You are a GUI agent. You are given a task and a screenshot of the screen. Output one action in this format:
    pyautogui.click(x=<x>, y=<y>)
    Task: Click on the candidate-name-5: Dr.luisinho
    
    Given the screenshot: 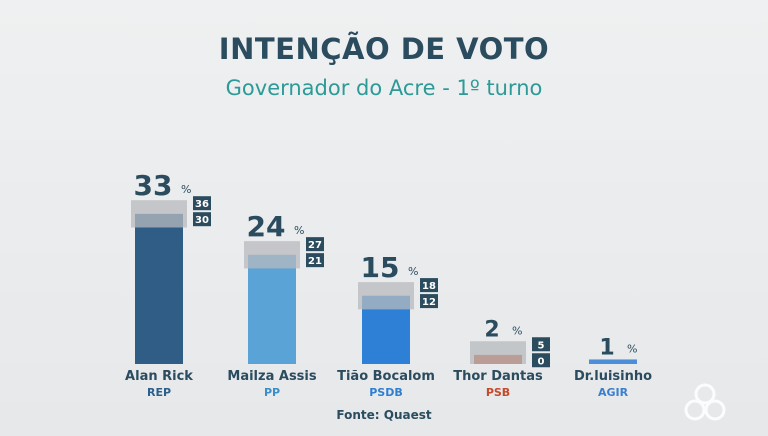 What is the action you would take?
    pyautogui.click(x=613, y=376)
    